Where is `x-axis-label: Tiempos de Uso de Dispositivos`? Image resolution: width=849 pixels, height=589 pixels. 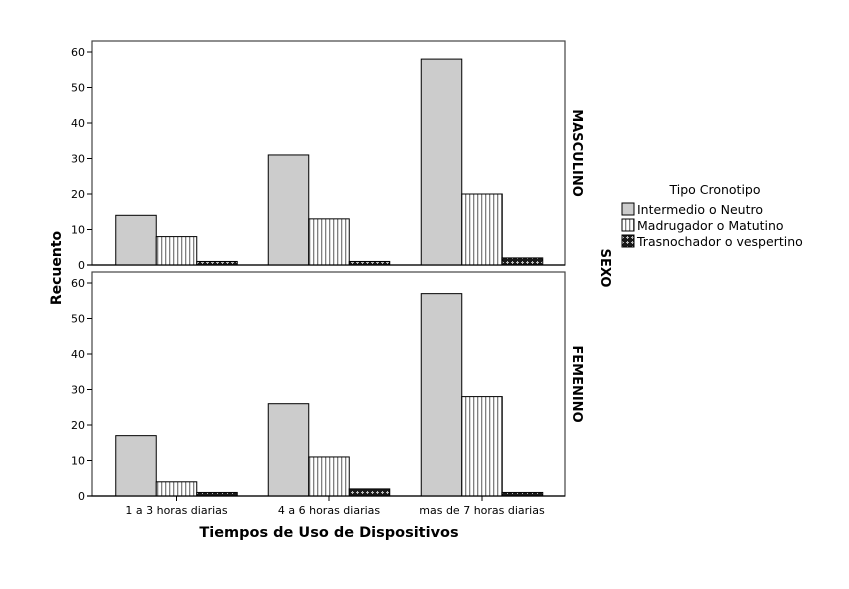 x-axis-label: Tiempos de Uso de Dispositivos is located at coordinates (328, 533).